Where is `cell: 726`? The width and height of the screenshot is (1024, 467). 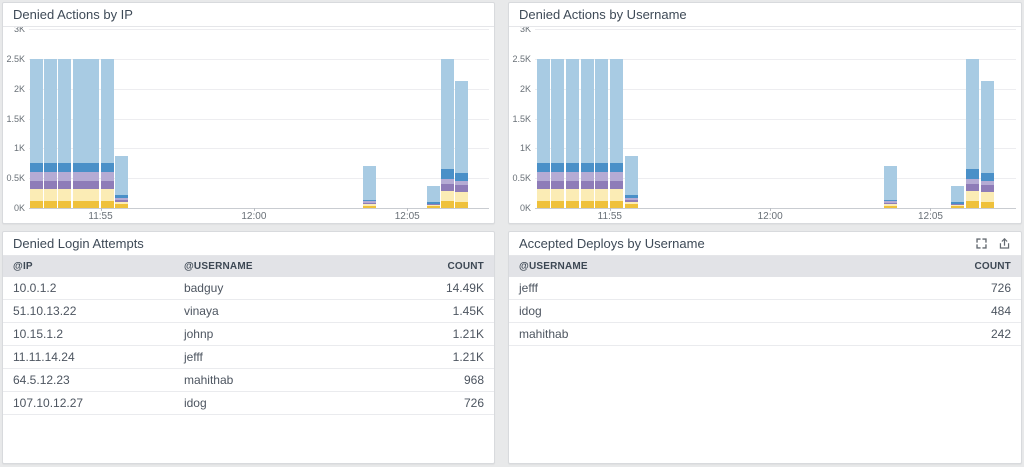
cell: 726 is located at coordinates (439, 403).